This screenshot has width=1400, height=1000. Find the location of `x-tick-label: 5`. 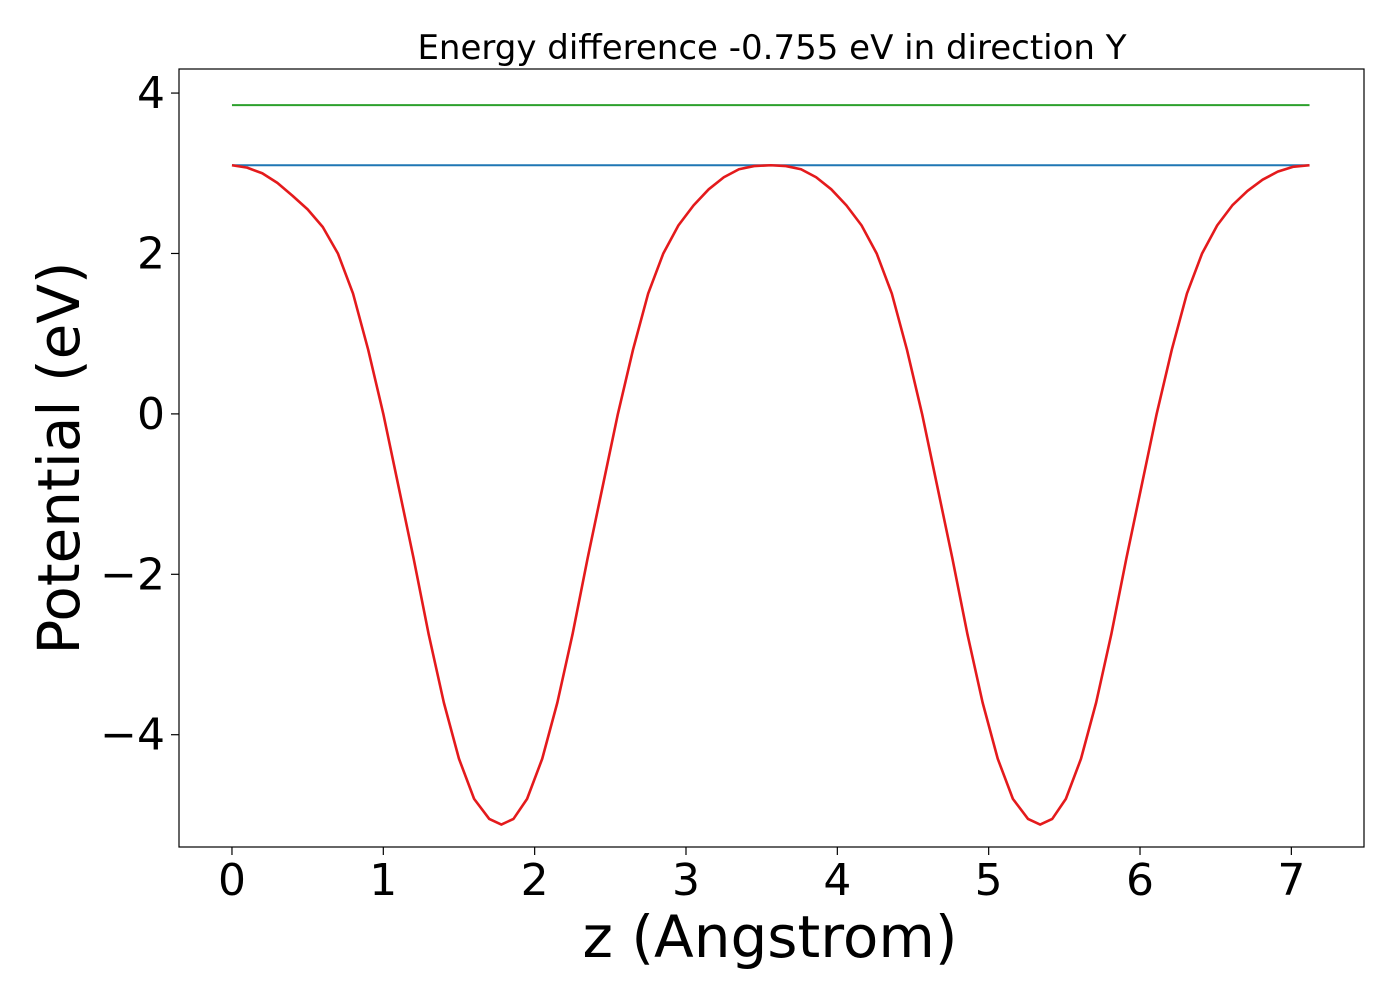

x-tick-label: 5 is located at coordinates (989, 880).